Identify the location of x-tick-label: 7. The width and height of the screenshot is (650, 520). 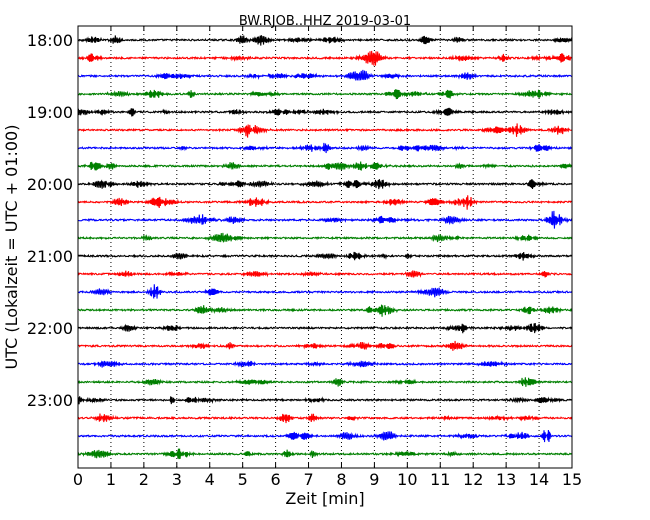
(308, 479).